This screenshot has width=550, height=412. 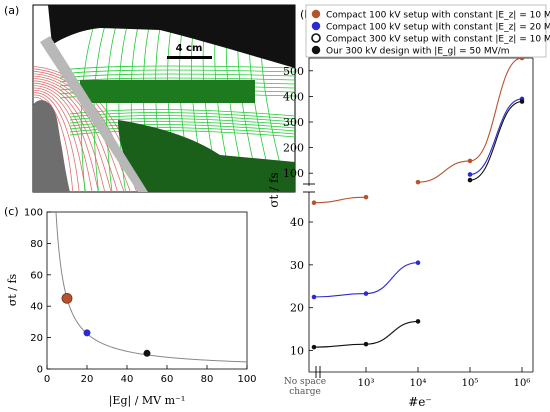 I want to click on x-tick-label: 60, so click(x=167, y=379).